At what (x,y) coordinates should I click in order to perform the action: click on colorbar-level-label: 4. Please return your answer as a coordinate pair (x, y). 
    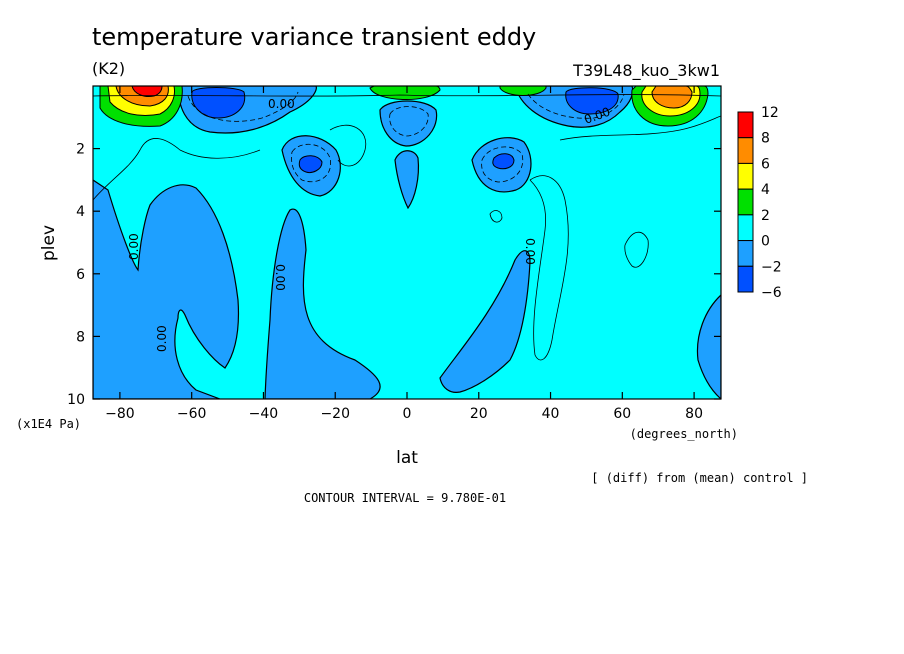
    Looking at the image, I should click on (765, 190).